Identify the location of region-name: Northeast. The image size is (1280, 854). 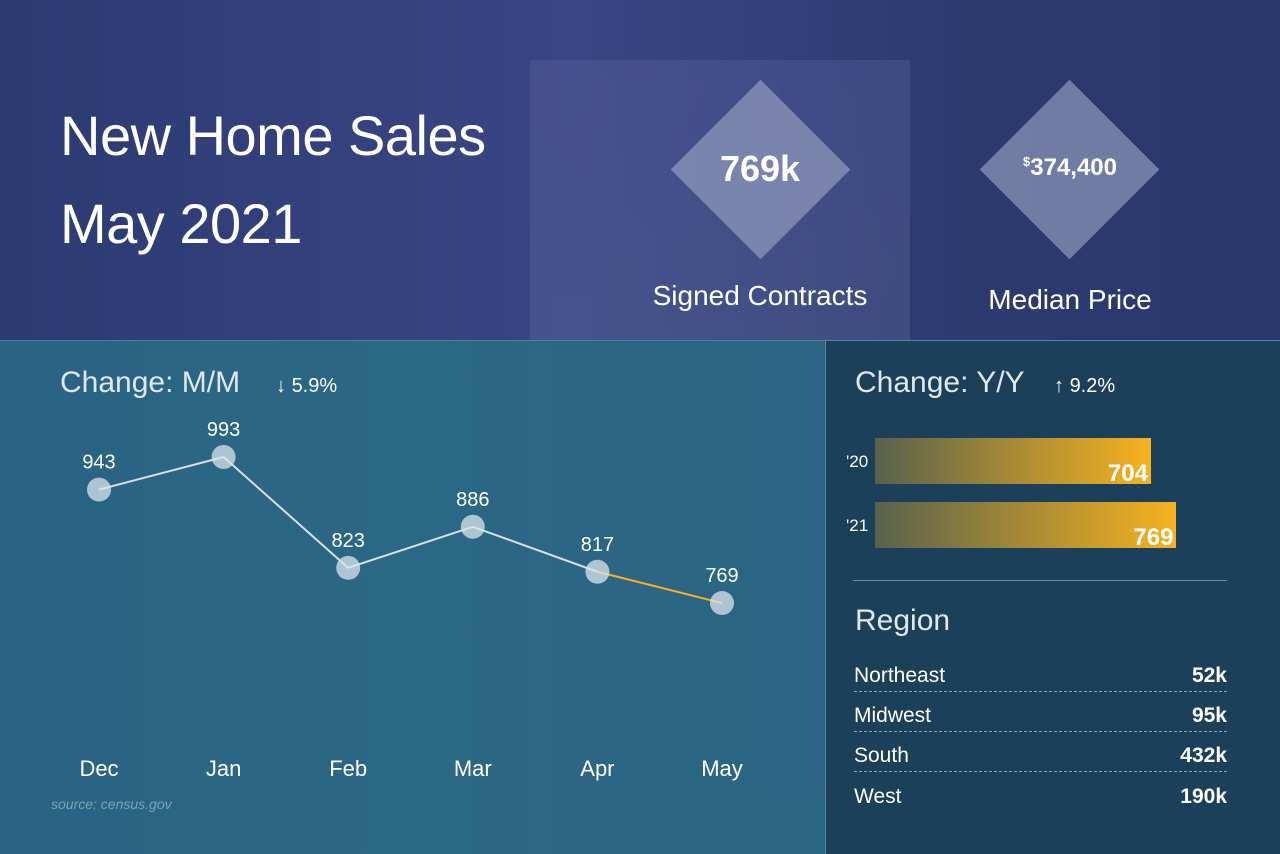
(900, 675).